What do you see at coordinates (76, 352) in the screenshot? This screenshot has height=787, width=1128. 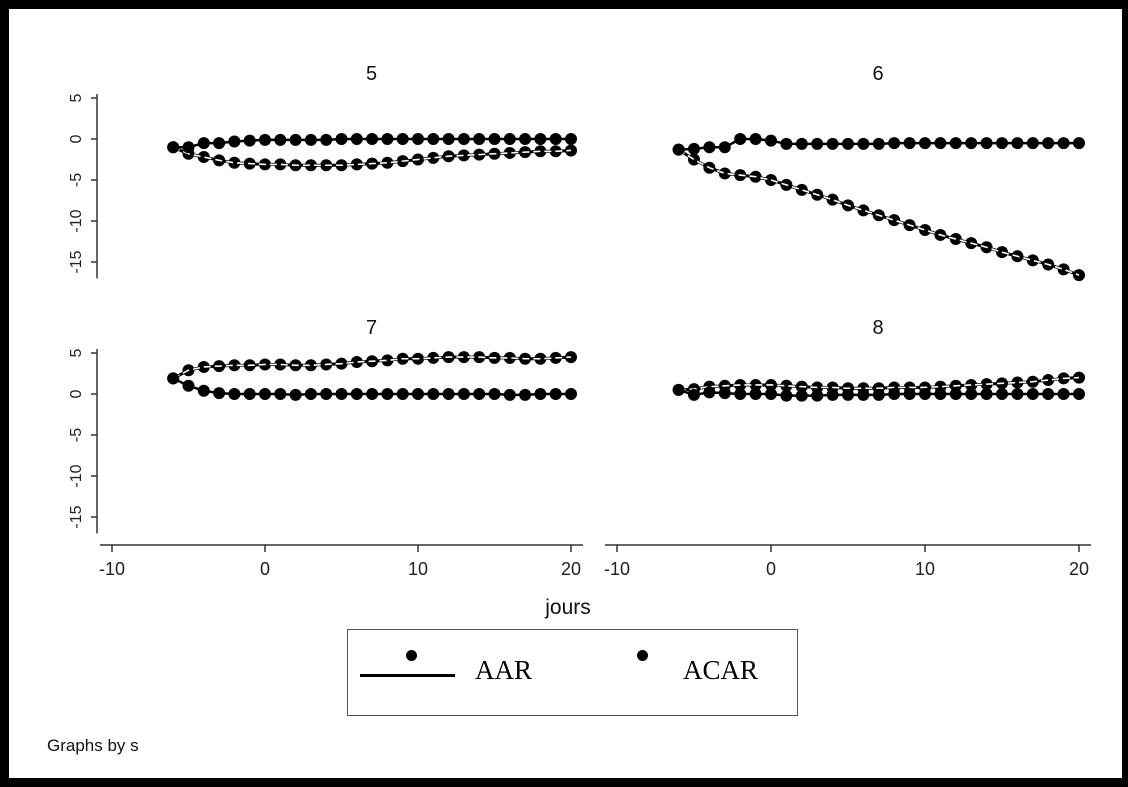 I see `y-tick-label: 5` at bounding box center [76, 352].